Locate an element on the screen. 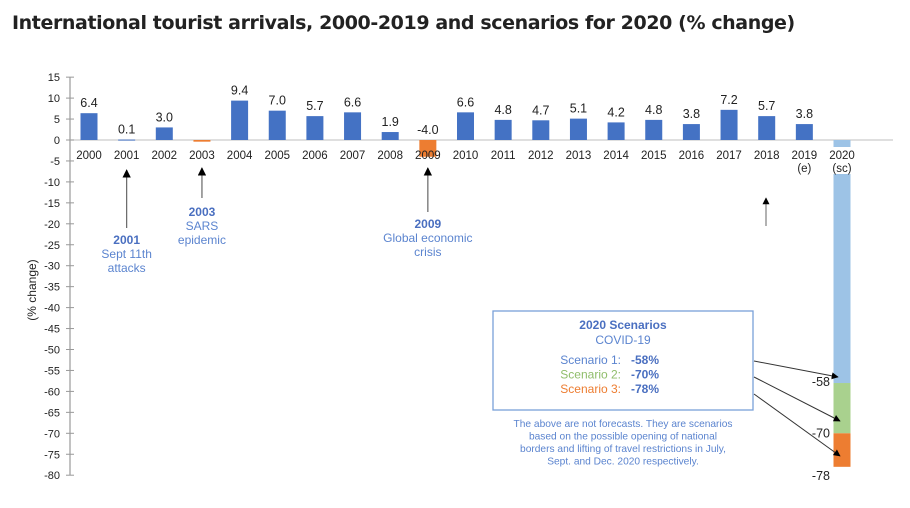 The height and width of the screenshot is (508, 910). y-tick-label: -55 is located at coordinates (52, 371).